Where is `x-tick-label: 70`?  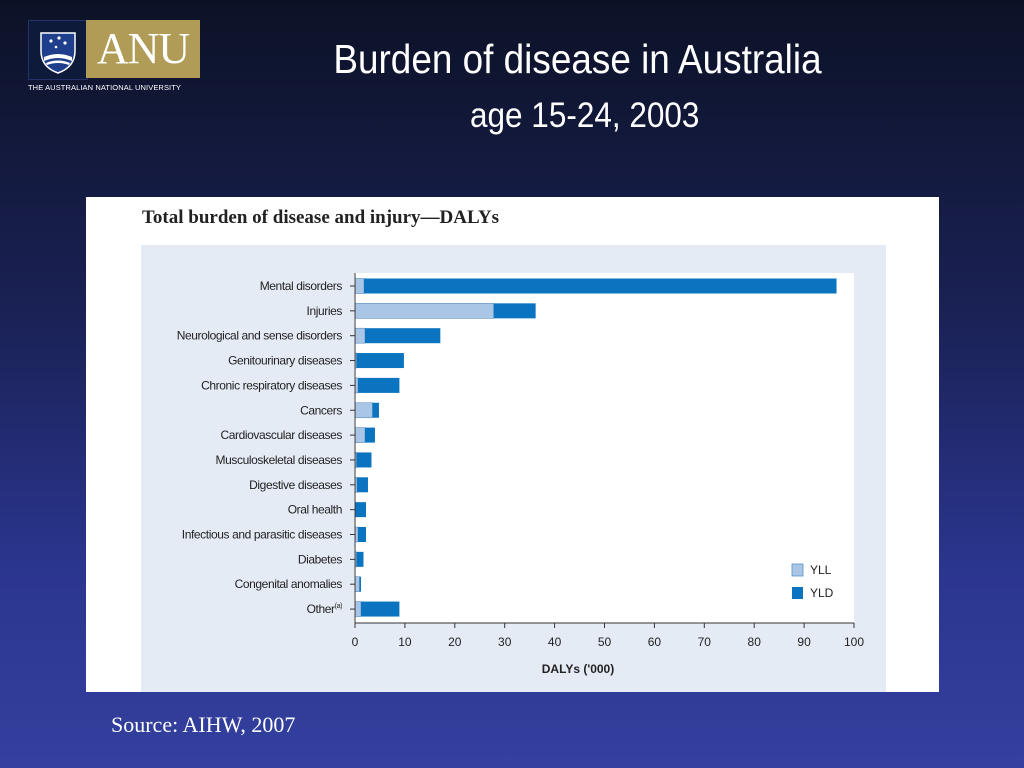
x-tick-label: 70 is located at coordinates (705, 642).